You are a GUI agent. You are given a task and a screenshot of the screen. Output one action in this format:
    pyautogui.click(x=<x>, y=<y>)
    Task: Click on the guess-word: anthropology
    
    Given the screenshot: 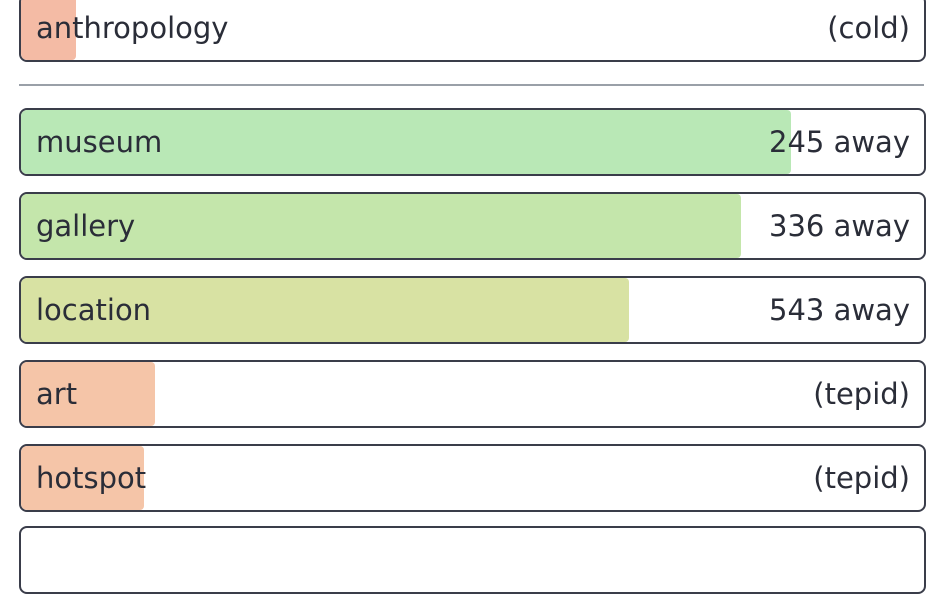 What is the action you would take?
    pyautogui.click(x=132, y=28)
    